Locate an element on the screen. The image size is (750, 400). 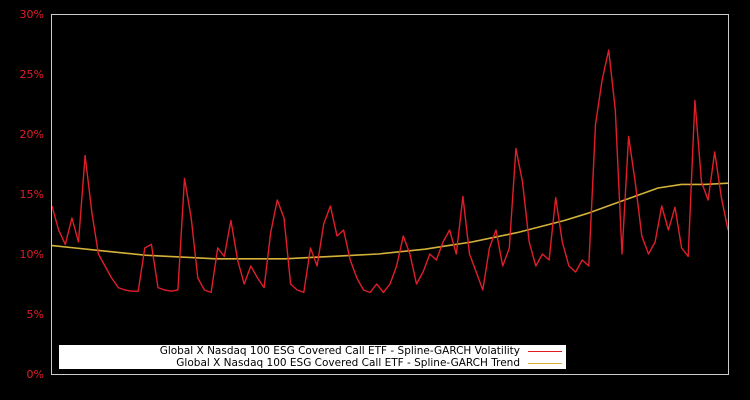
legend-swatch-red-line-icon is located at coordinates (545, 351).